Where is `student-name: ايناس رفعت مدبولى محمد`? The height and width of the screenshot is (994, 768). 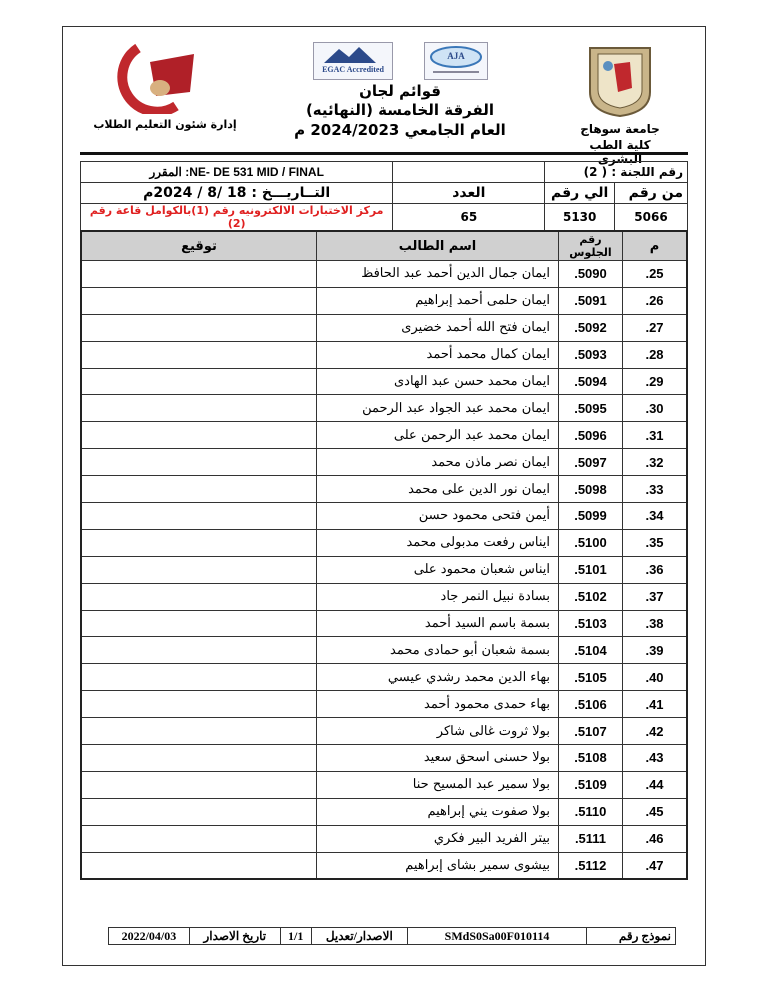
student-name: ايناس رفعت مدبولى محمد is located at coordinates (437, 542).